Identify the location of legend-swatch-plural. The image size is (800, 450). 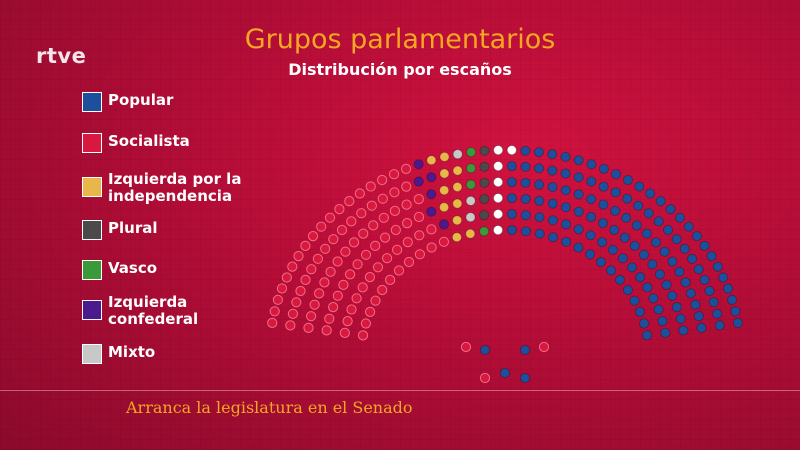
(92, 230).